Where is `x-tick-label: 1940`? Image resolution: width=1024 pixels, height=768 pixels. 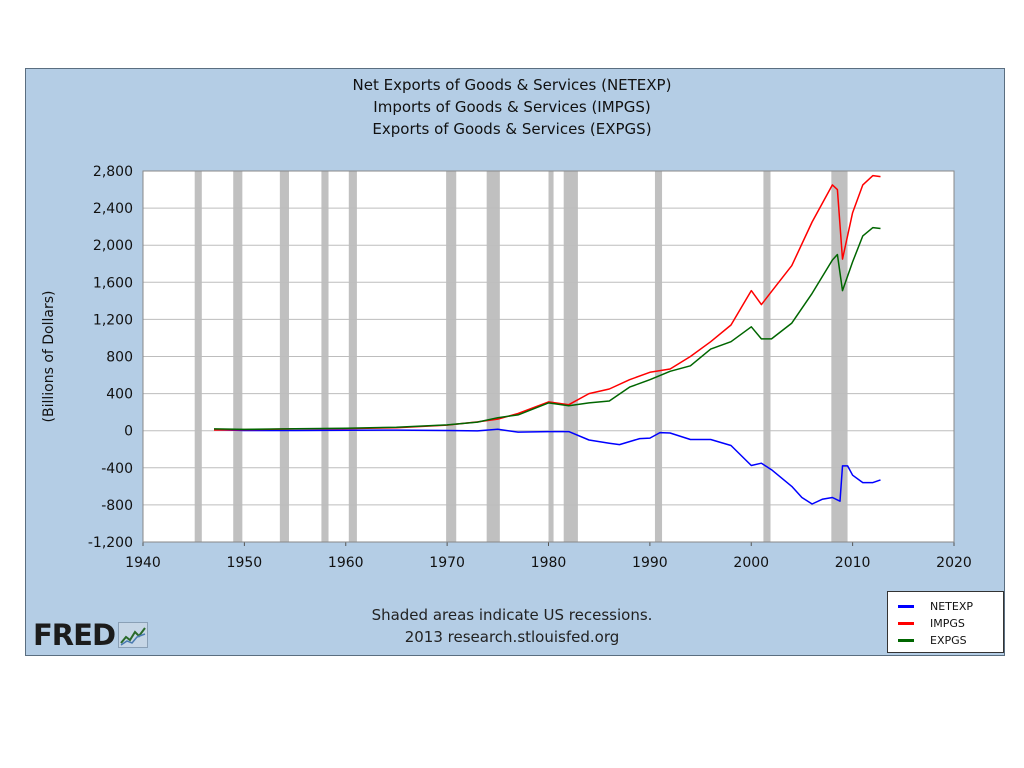 x-tick-label: 1940 is located at coordinates (143, 563).